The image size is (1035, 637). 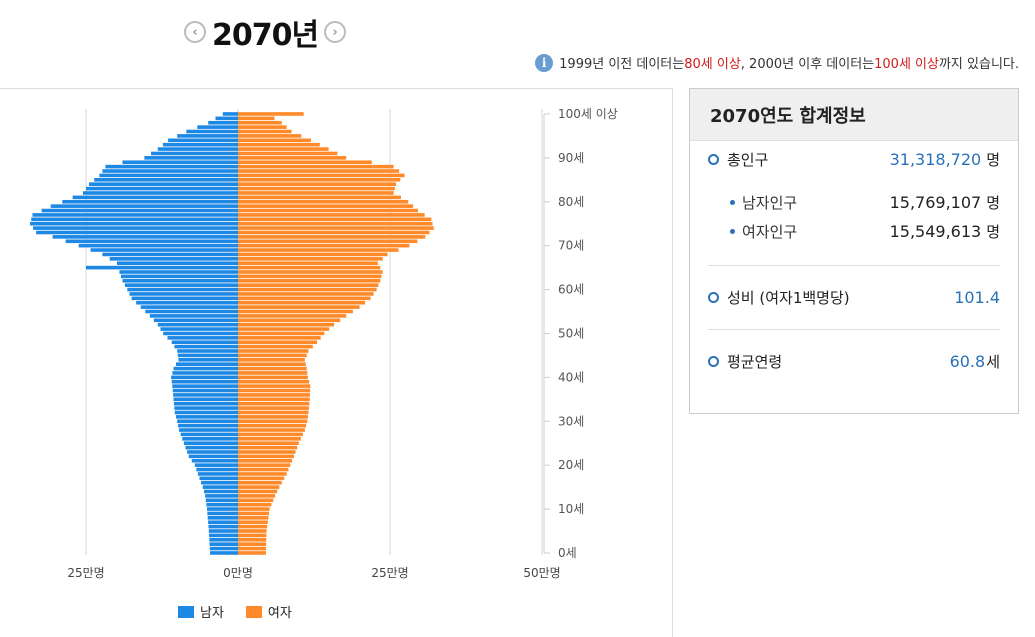 I want to click on legend-female: 여자, so click(x=268, y=611).